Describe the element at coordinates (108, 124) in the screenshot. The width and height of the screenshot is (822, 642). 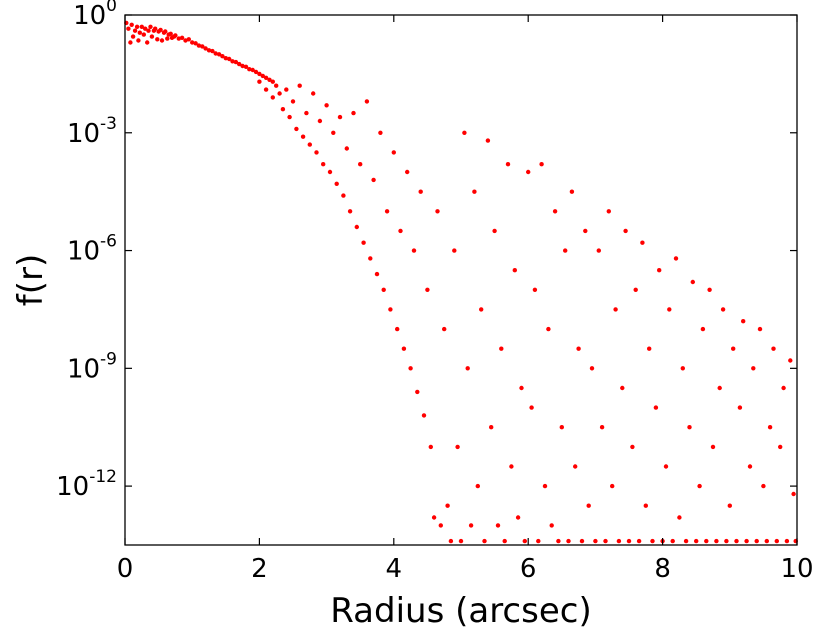
I see `y-tick-exponent: -3` at that location.